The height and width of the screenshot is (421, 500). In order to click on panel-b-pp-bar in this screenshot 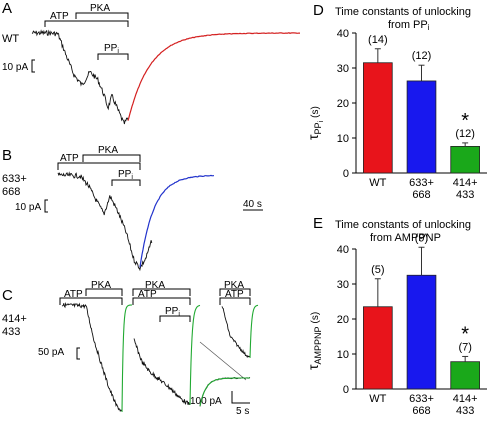, I will do `click(126, 182)`.